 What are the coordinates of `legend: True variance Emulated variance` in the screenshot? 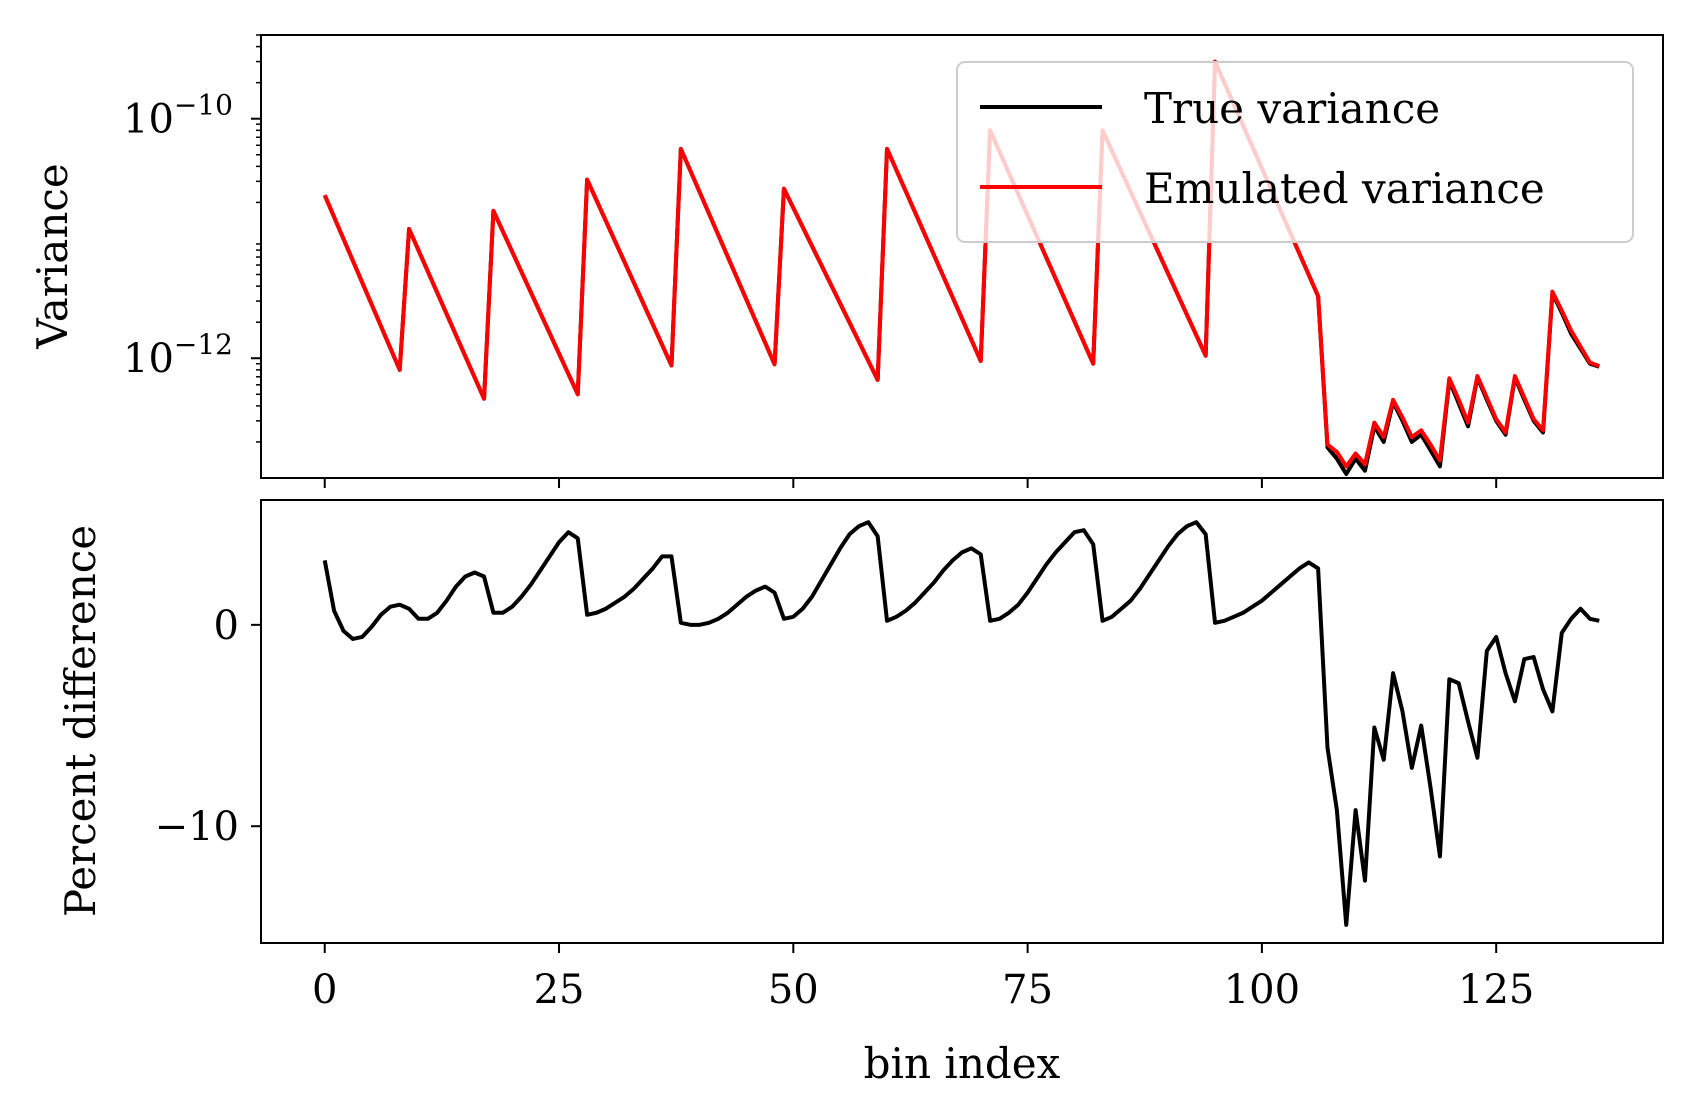 It's located at (1295, 152).